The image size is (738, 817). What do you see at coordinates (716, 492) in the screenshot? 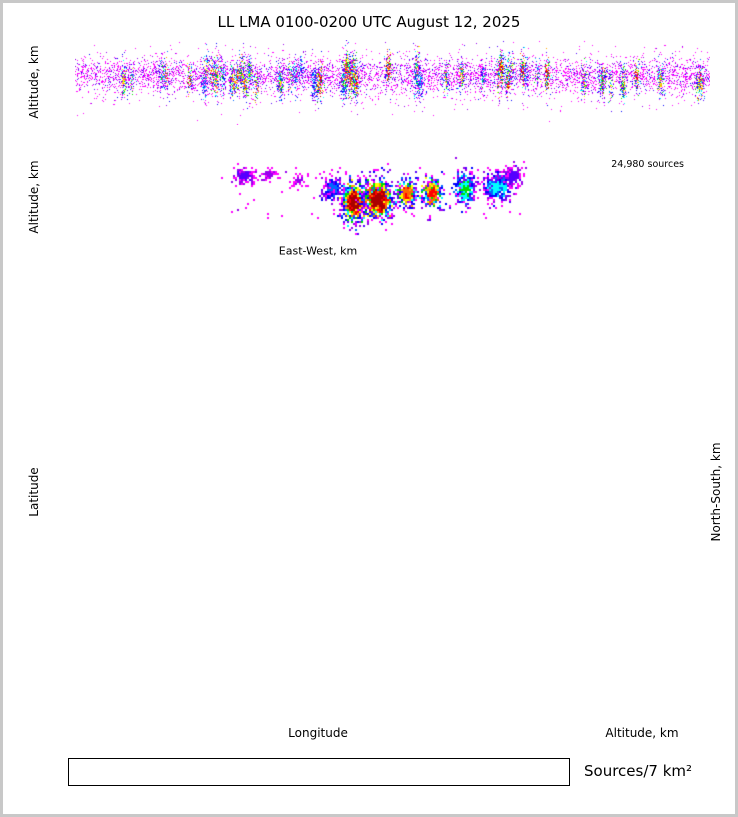
I see `ns-panel-ylabel: North-South, km` at bounding box center [716, 492].